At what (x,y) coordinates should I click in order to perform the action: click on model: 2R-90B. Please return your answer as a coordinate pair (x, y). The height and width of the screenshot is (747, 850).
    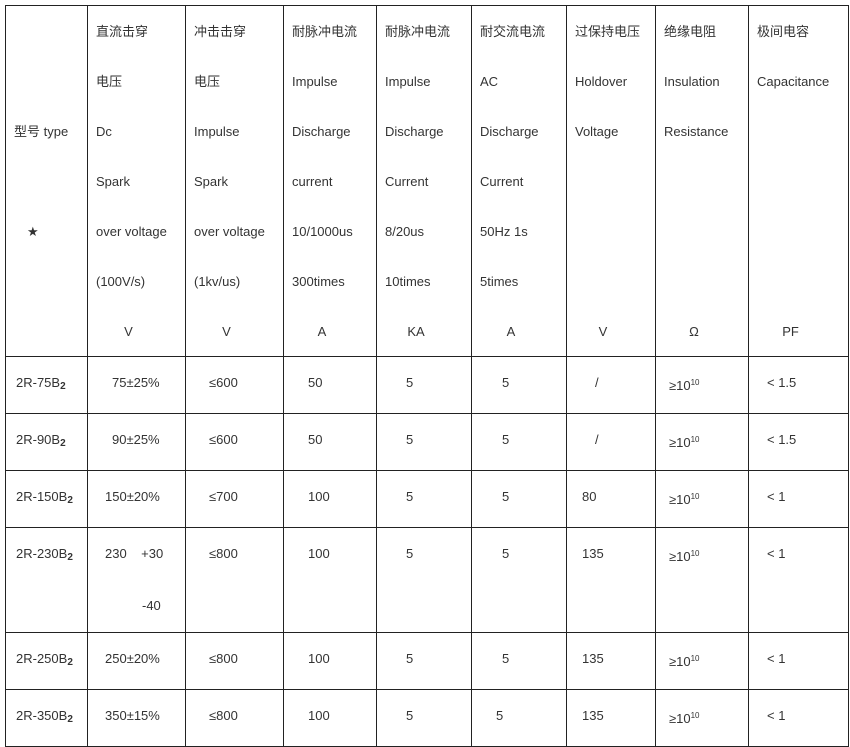
    Looking at the image, I should click on (38, 439).